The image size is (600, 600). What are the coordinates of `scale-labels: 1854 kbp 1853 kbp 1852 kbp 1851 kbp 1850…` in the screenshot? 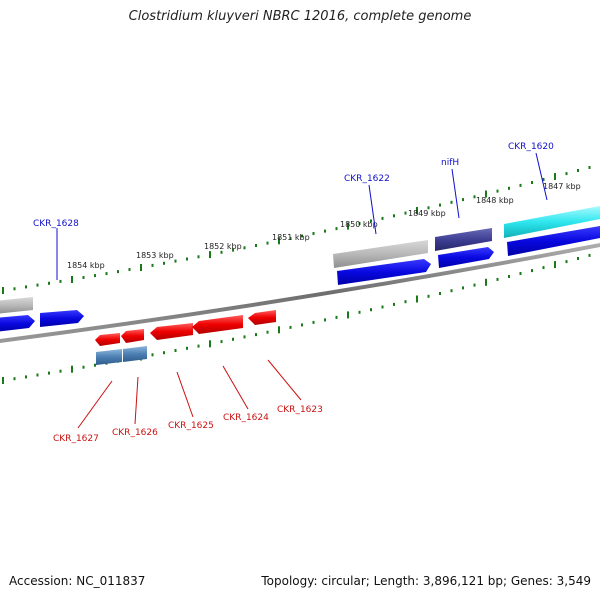 It's located at (324, 226).